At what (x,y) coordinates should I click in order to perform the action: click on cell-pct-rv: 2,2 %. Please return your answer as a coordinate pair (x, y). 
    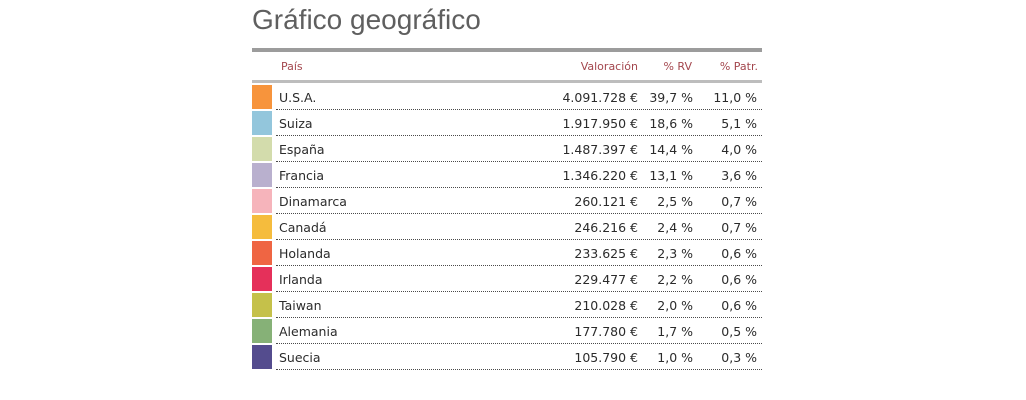
    Looking at the image, I should click on (675, 279).